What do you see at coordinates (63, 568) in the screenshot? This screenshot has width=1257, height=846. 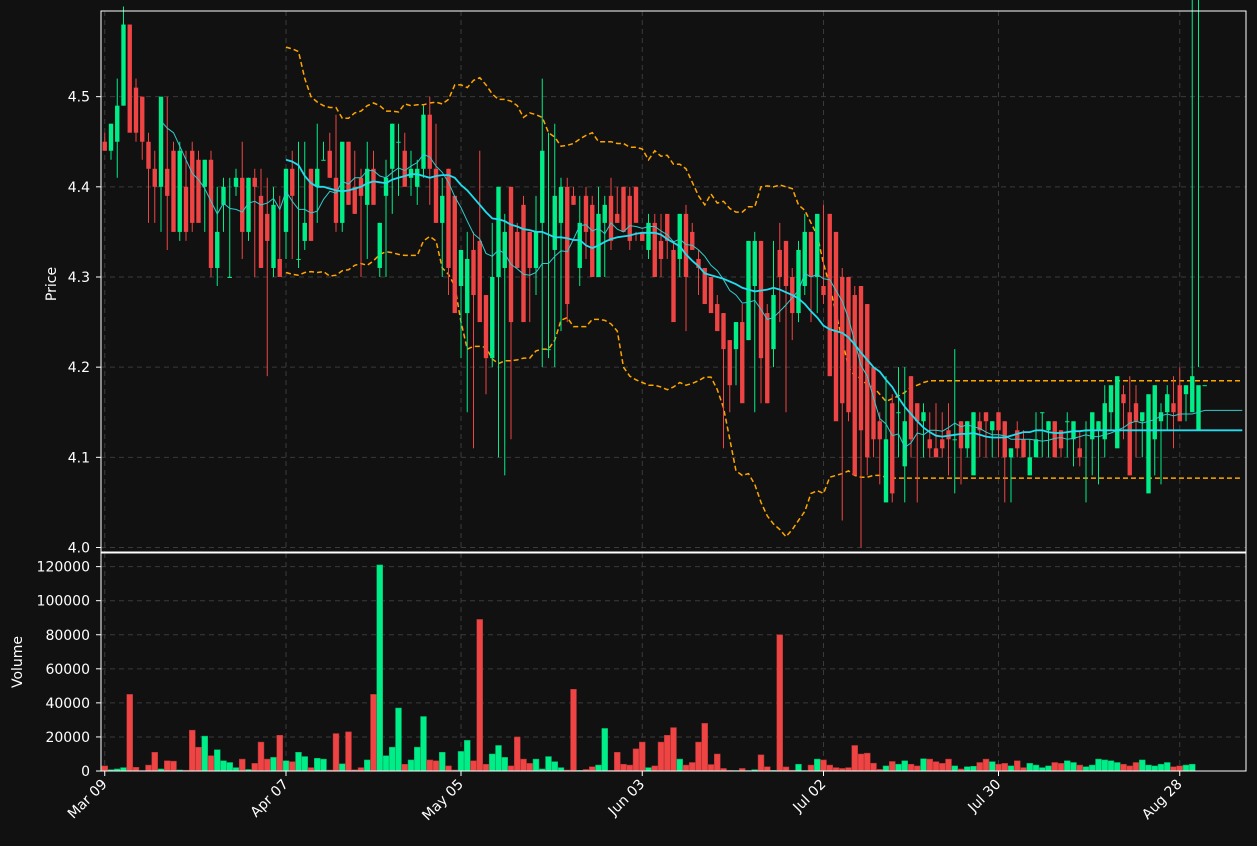 I see `volume-tick-label: 120000` at bounding box center [63, 568].